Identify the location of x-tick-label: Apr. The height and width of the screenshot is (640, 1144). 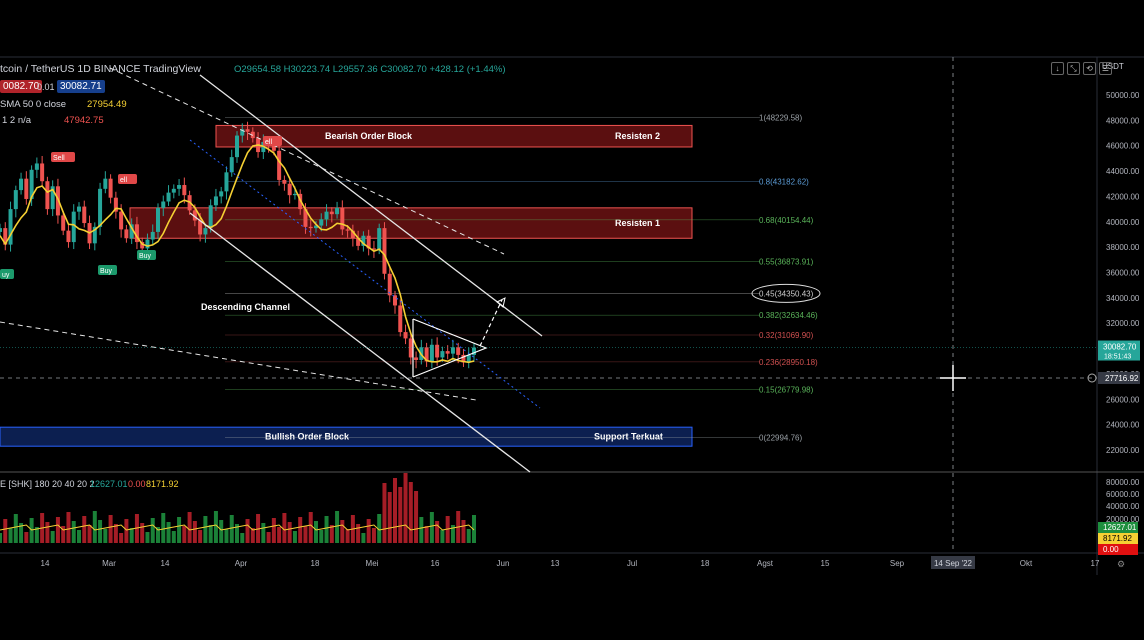
(241, 563).